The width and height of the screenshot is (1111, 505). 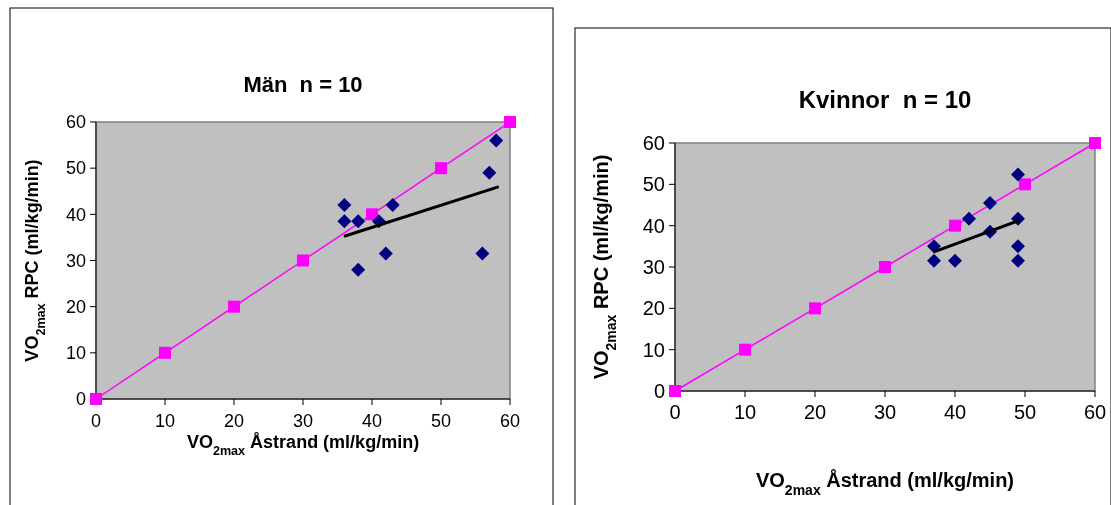 I want to click on chart-title: Kvinnor n = 10, so click(x=885, y=99).